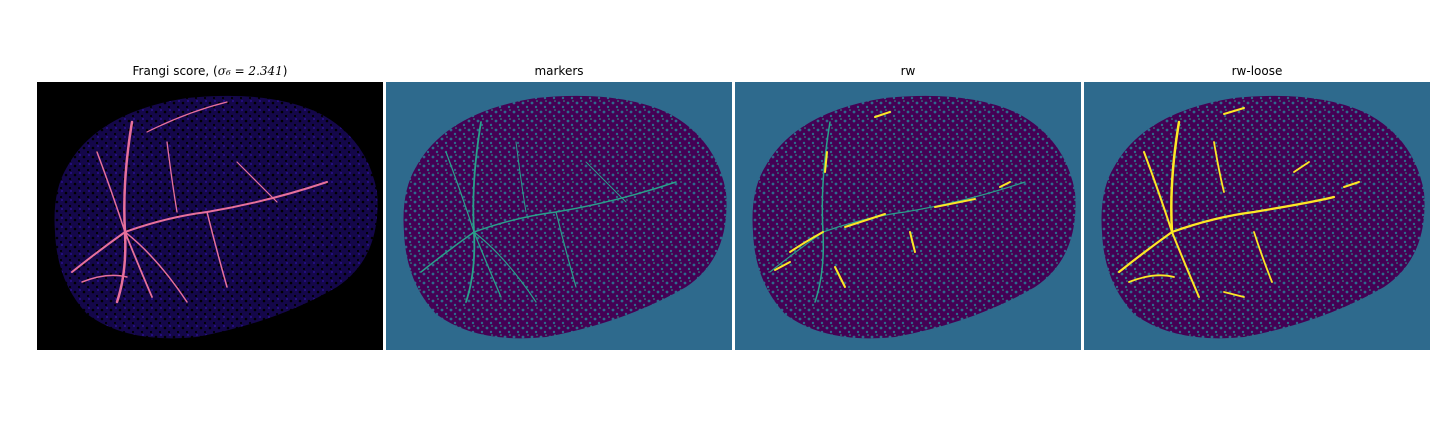 Image resolution: width=1440 pixels, height=432 pixels. I want to click on marker-vessels, so click(548, 212).